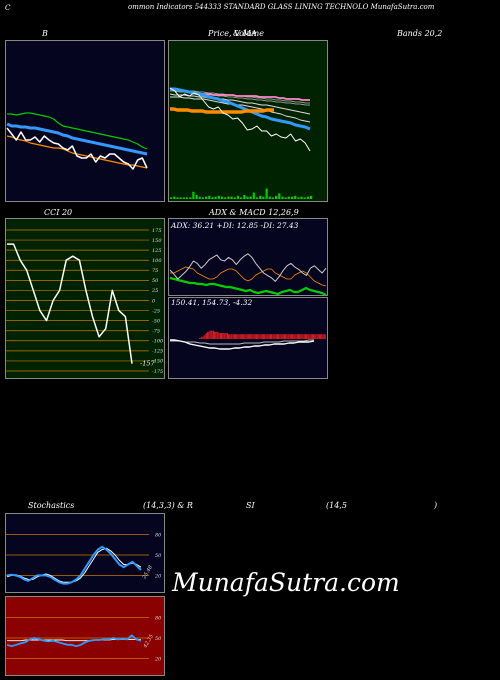 The width and height of the screenshot is (500, 680). I want to click on minus-di-line, so click(248, 276).